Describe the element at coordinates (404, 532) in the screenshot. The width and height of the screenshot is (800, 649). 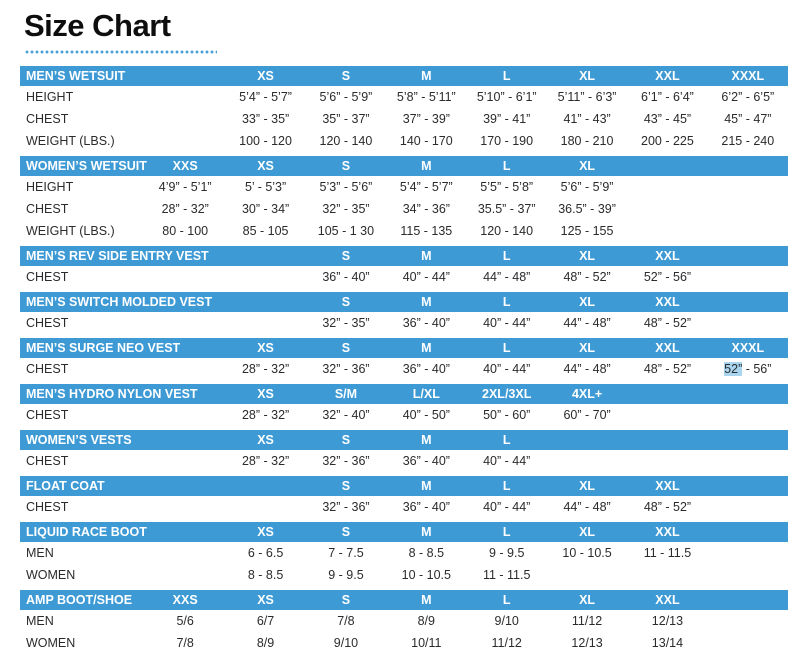
I see `table-header-bar: LIQUID RACE BOOT XS S M L XL XXL` at that location.